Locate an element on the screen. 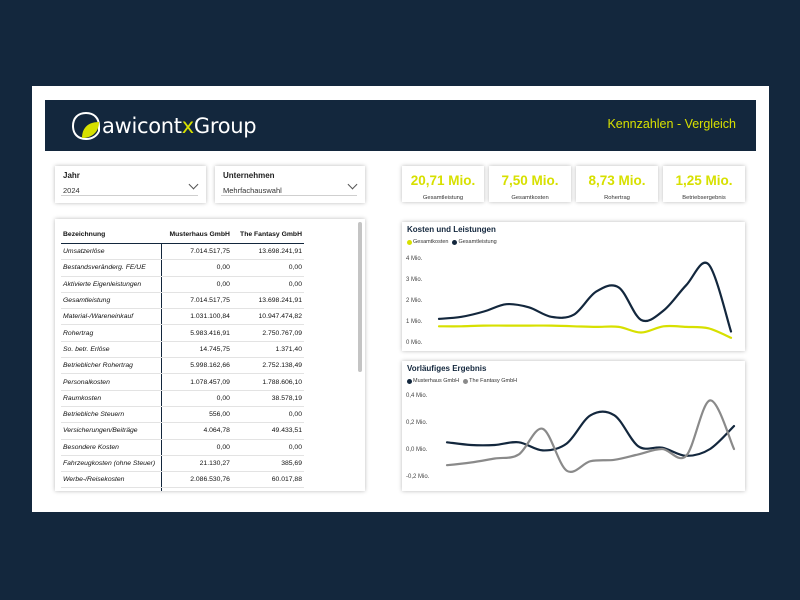 This screenshot has width=800, height=600. table-row: Aktivierte Eigenleistungen 0,00 0,00 is located at coordinates (182, 284).